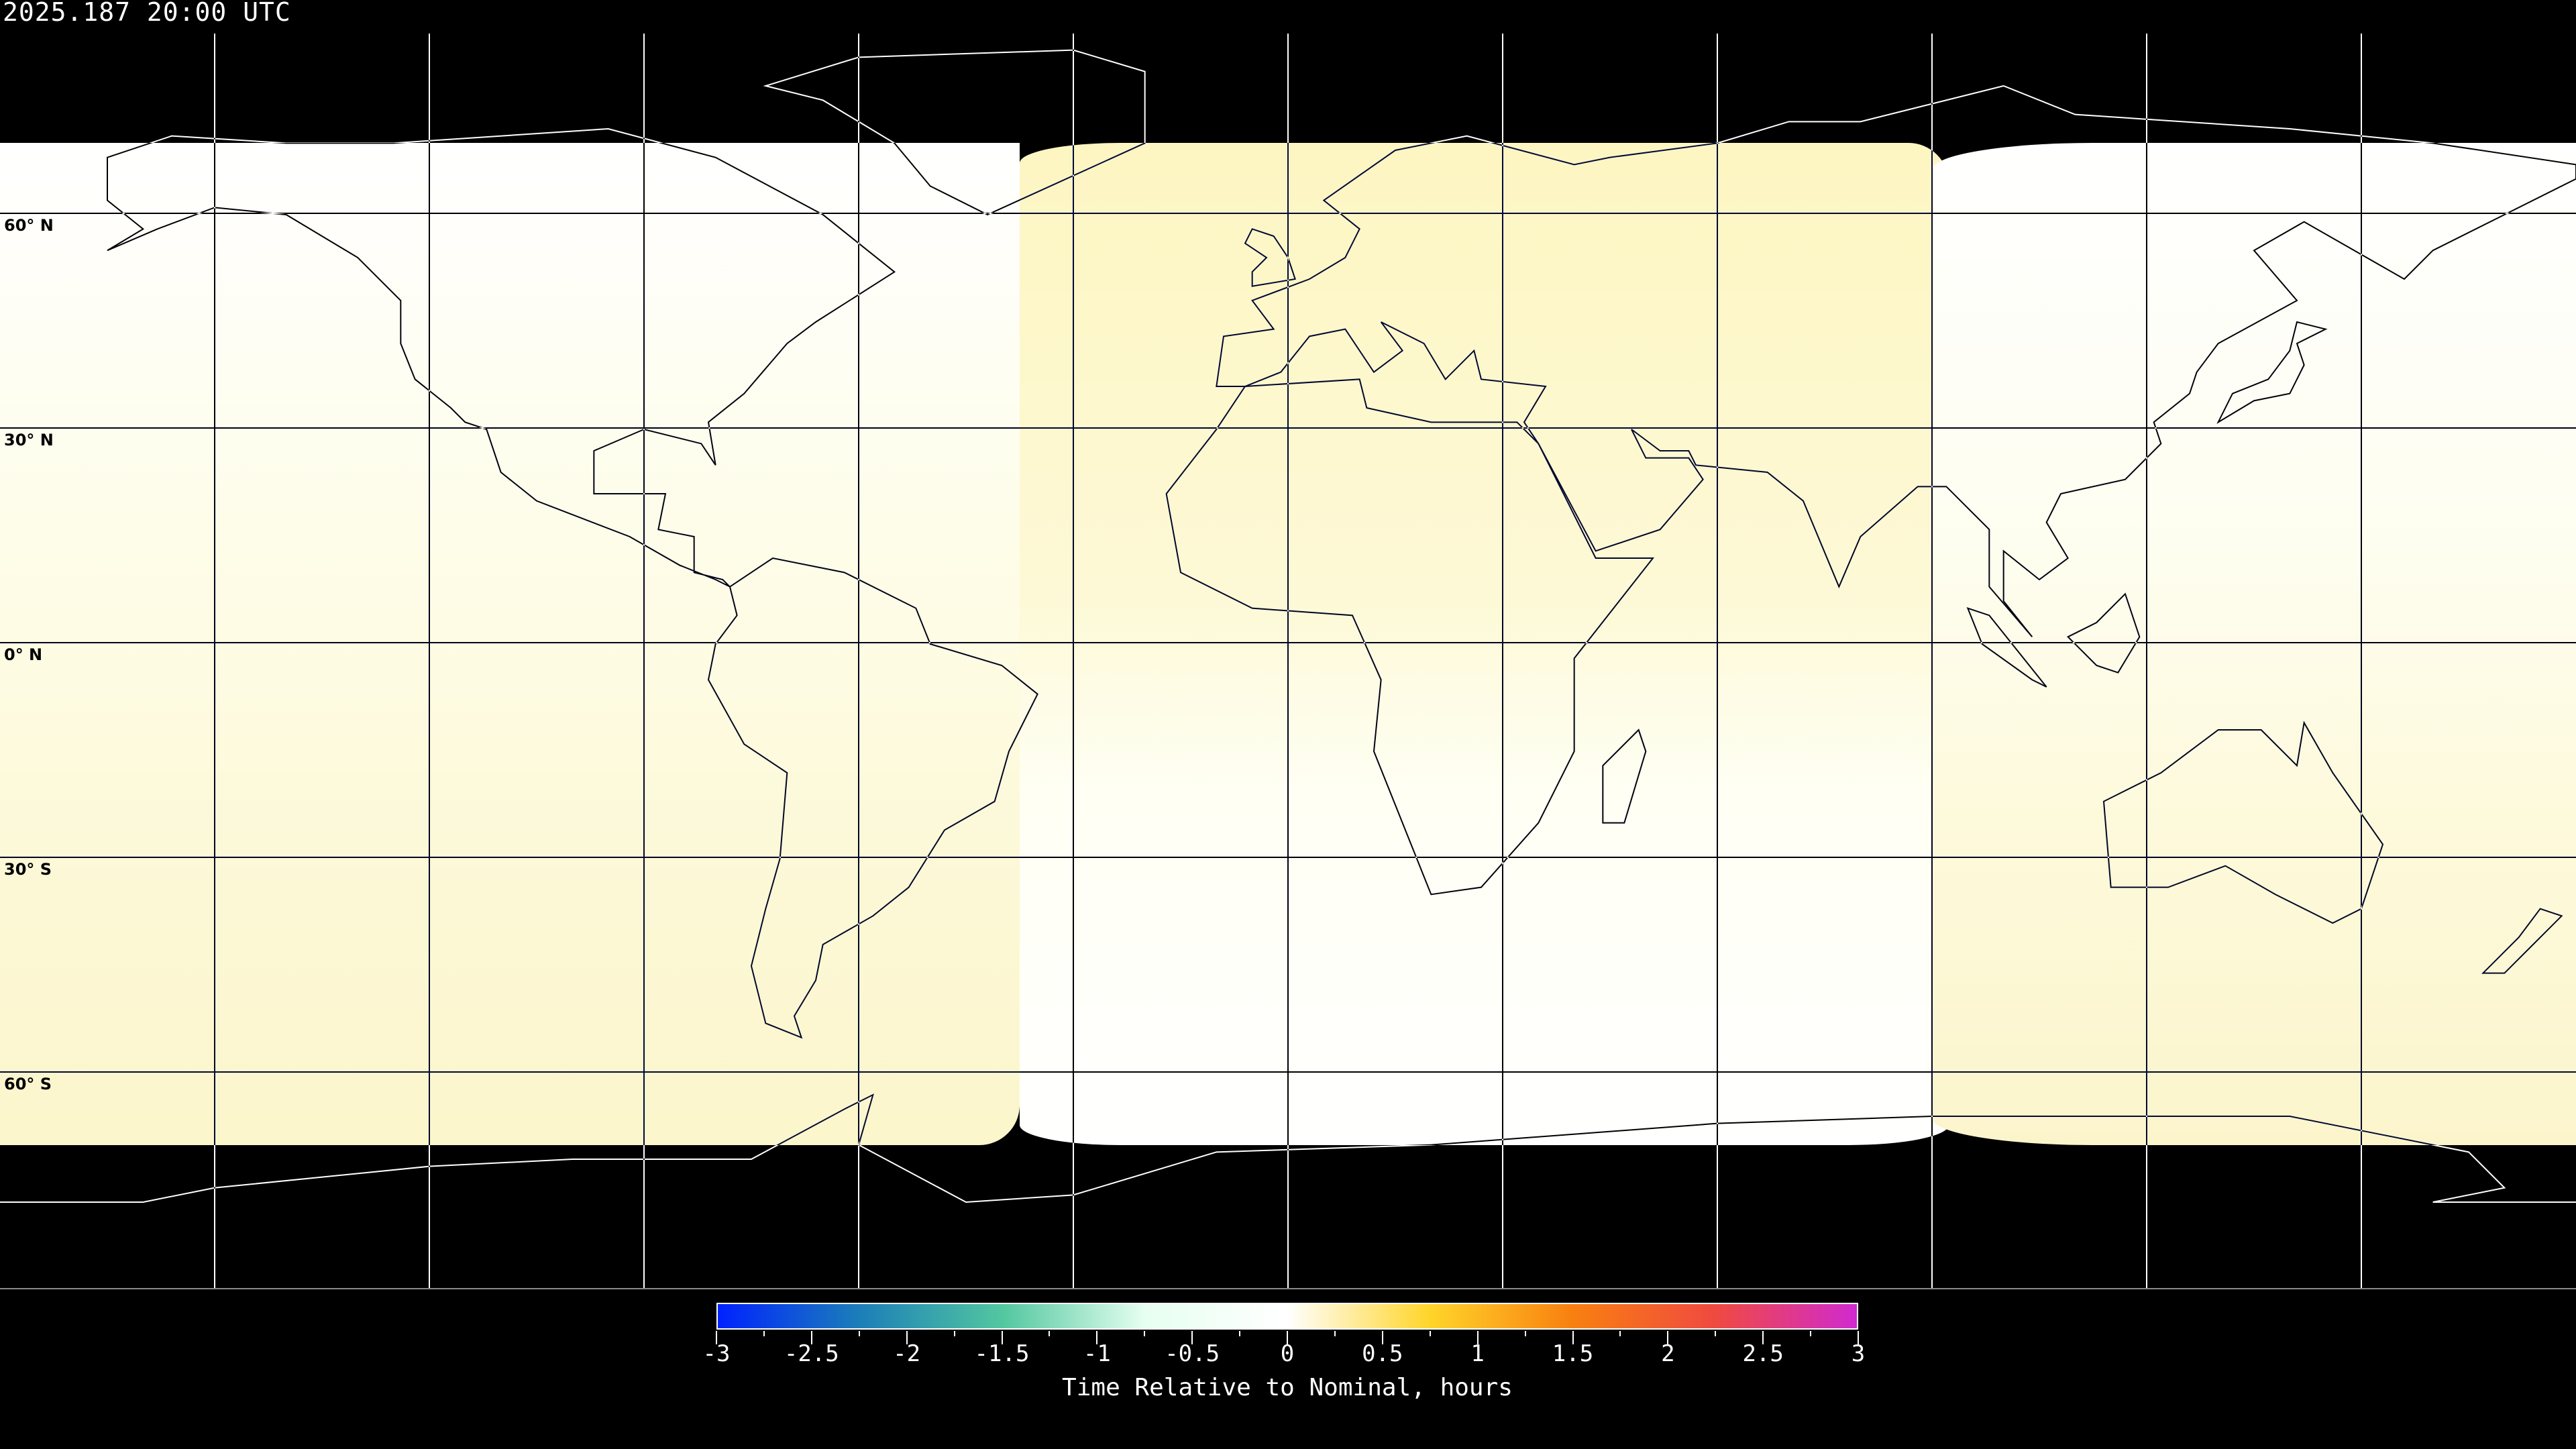  What do you see at coordinates (2007, 647) in the screenshot?
I see `coastline-sumatra` at bounding box center [2007, 647].